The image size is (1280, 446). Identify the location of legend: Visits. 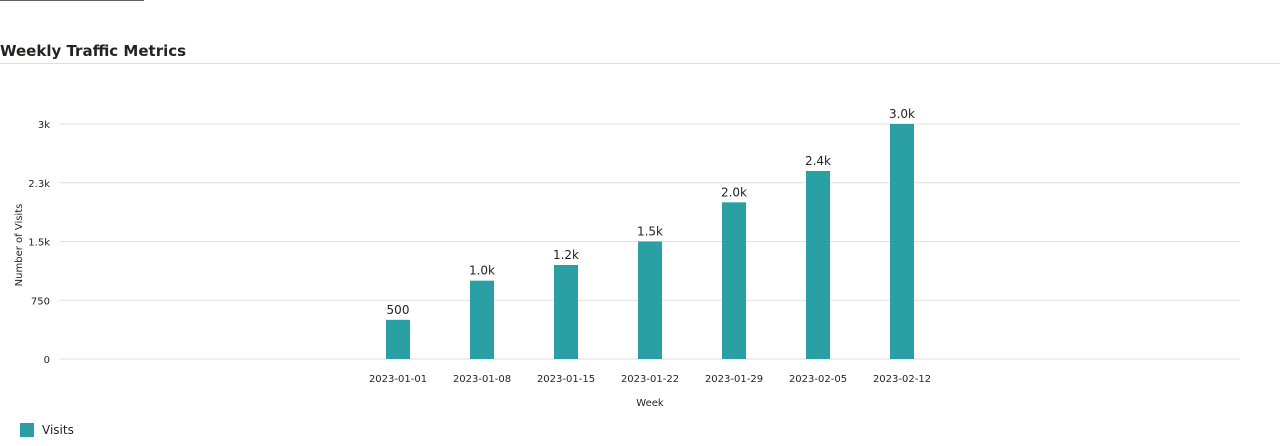
(47, 430).